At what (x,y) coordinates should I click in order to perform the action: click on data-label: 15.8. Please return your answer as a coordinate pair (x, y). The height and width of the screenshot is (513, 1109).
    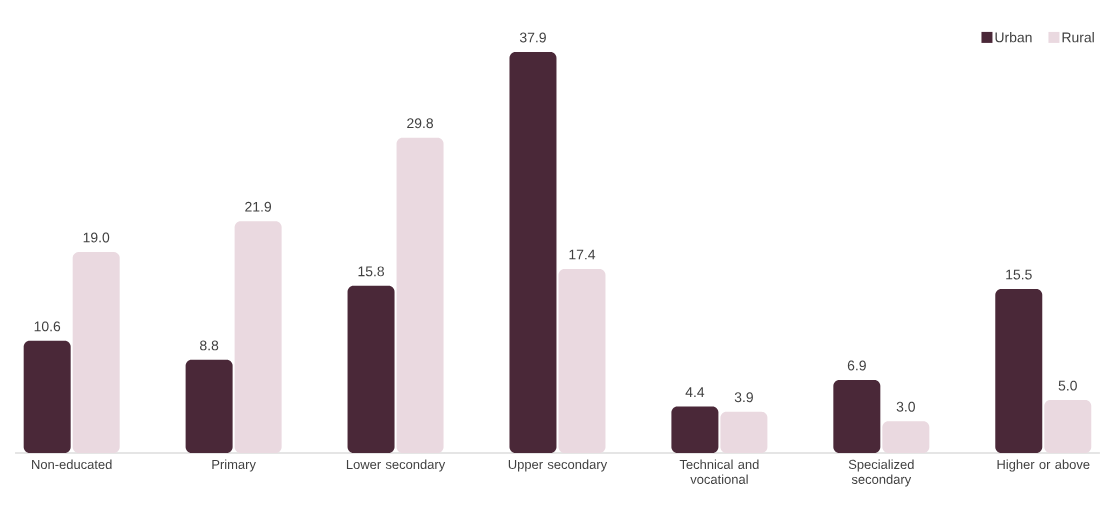
    Looking at the image, I should click on (371, 271).